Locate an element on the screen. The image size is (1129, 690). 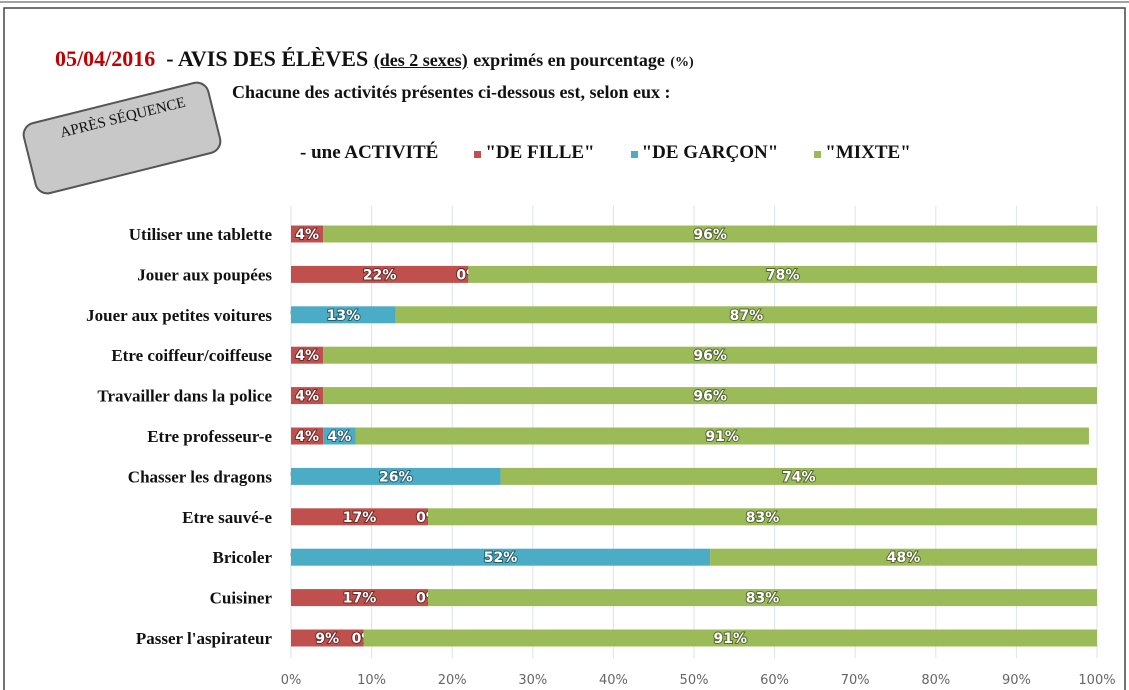
legend-label: "DE GARÇON" is located at coordinates (710, 152).